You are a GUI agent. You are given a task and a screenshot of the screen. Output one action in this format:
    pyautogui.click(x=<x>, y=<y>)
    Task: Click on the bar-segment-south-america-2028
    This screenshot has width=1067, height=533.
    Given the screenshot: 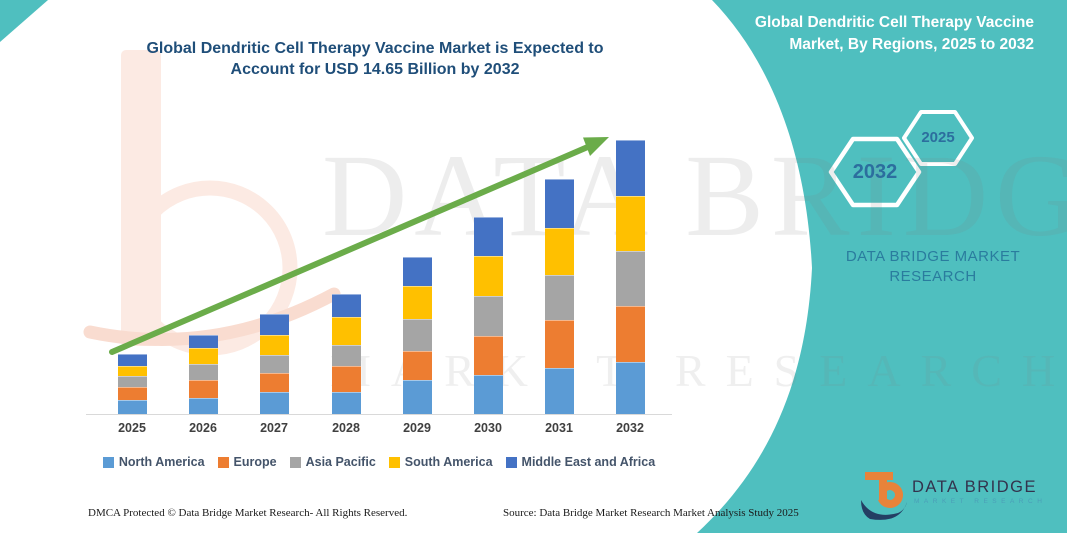 What is the action you would take?
    pyautogui.click(x=346, y=331)
    